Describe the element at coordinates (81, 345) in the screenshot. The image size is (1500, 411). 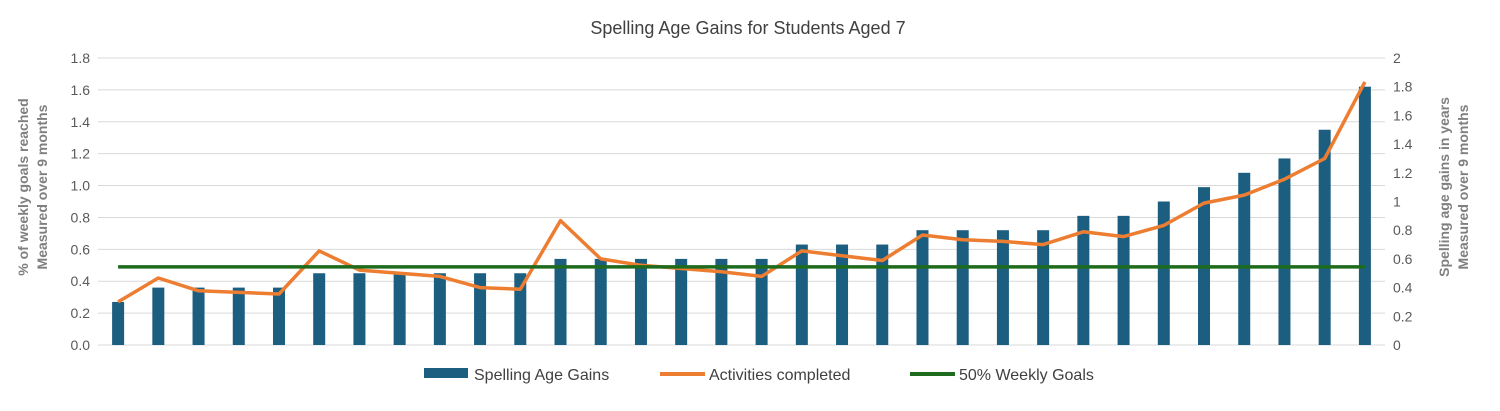
I see `left-tick-label: 0.0` at that location.